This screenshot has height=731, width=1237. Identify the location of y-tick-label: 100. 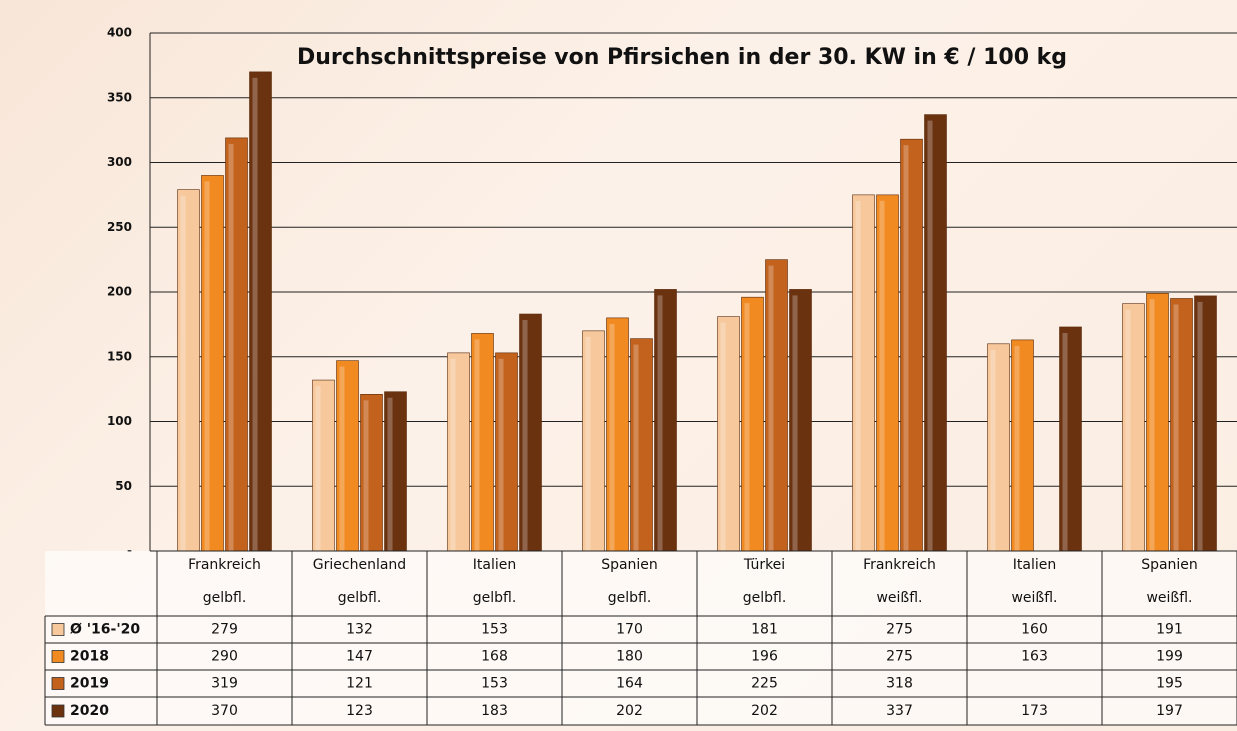
(119, 421).